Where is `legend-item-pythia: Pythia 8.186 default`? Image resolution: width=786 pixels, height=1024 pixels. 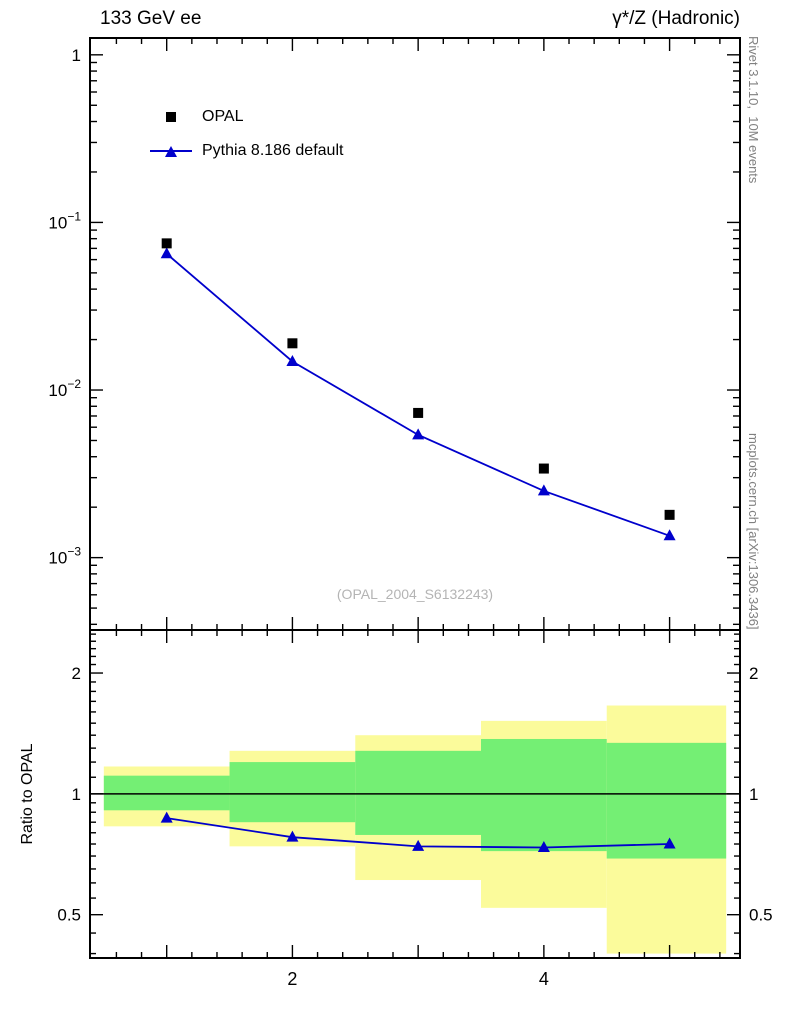
legend-item-pythia: Pythia 8.186 default is located at coordinates (245, 151).